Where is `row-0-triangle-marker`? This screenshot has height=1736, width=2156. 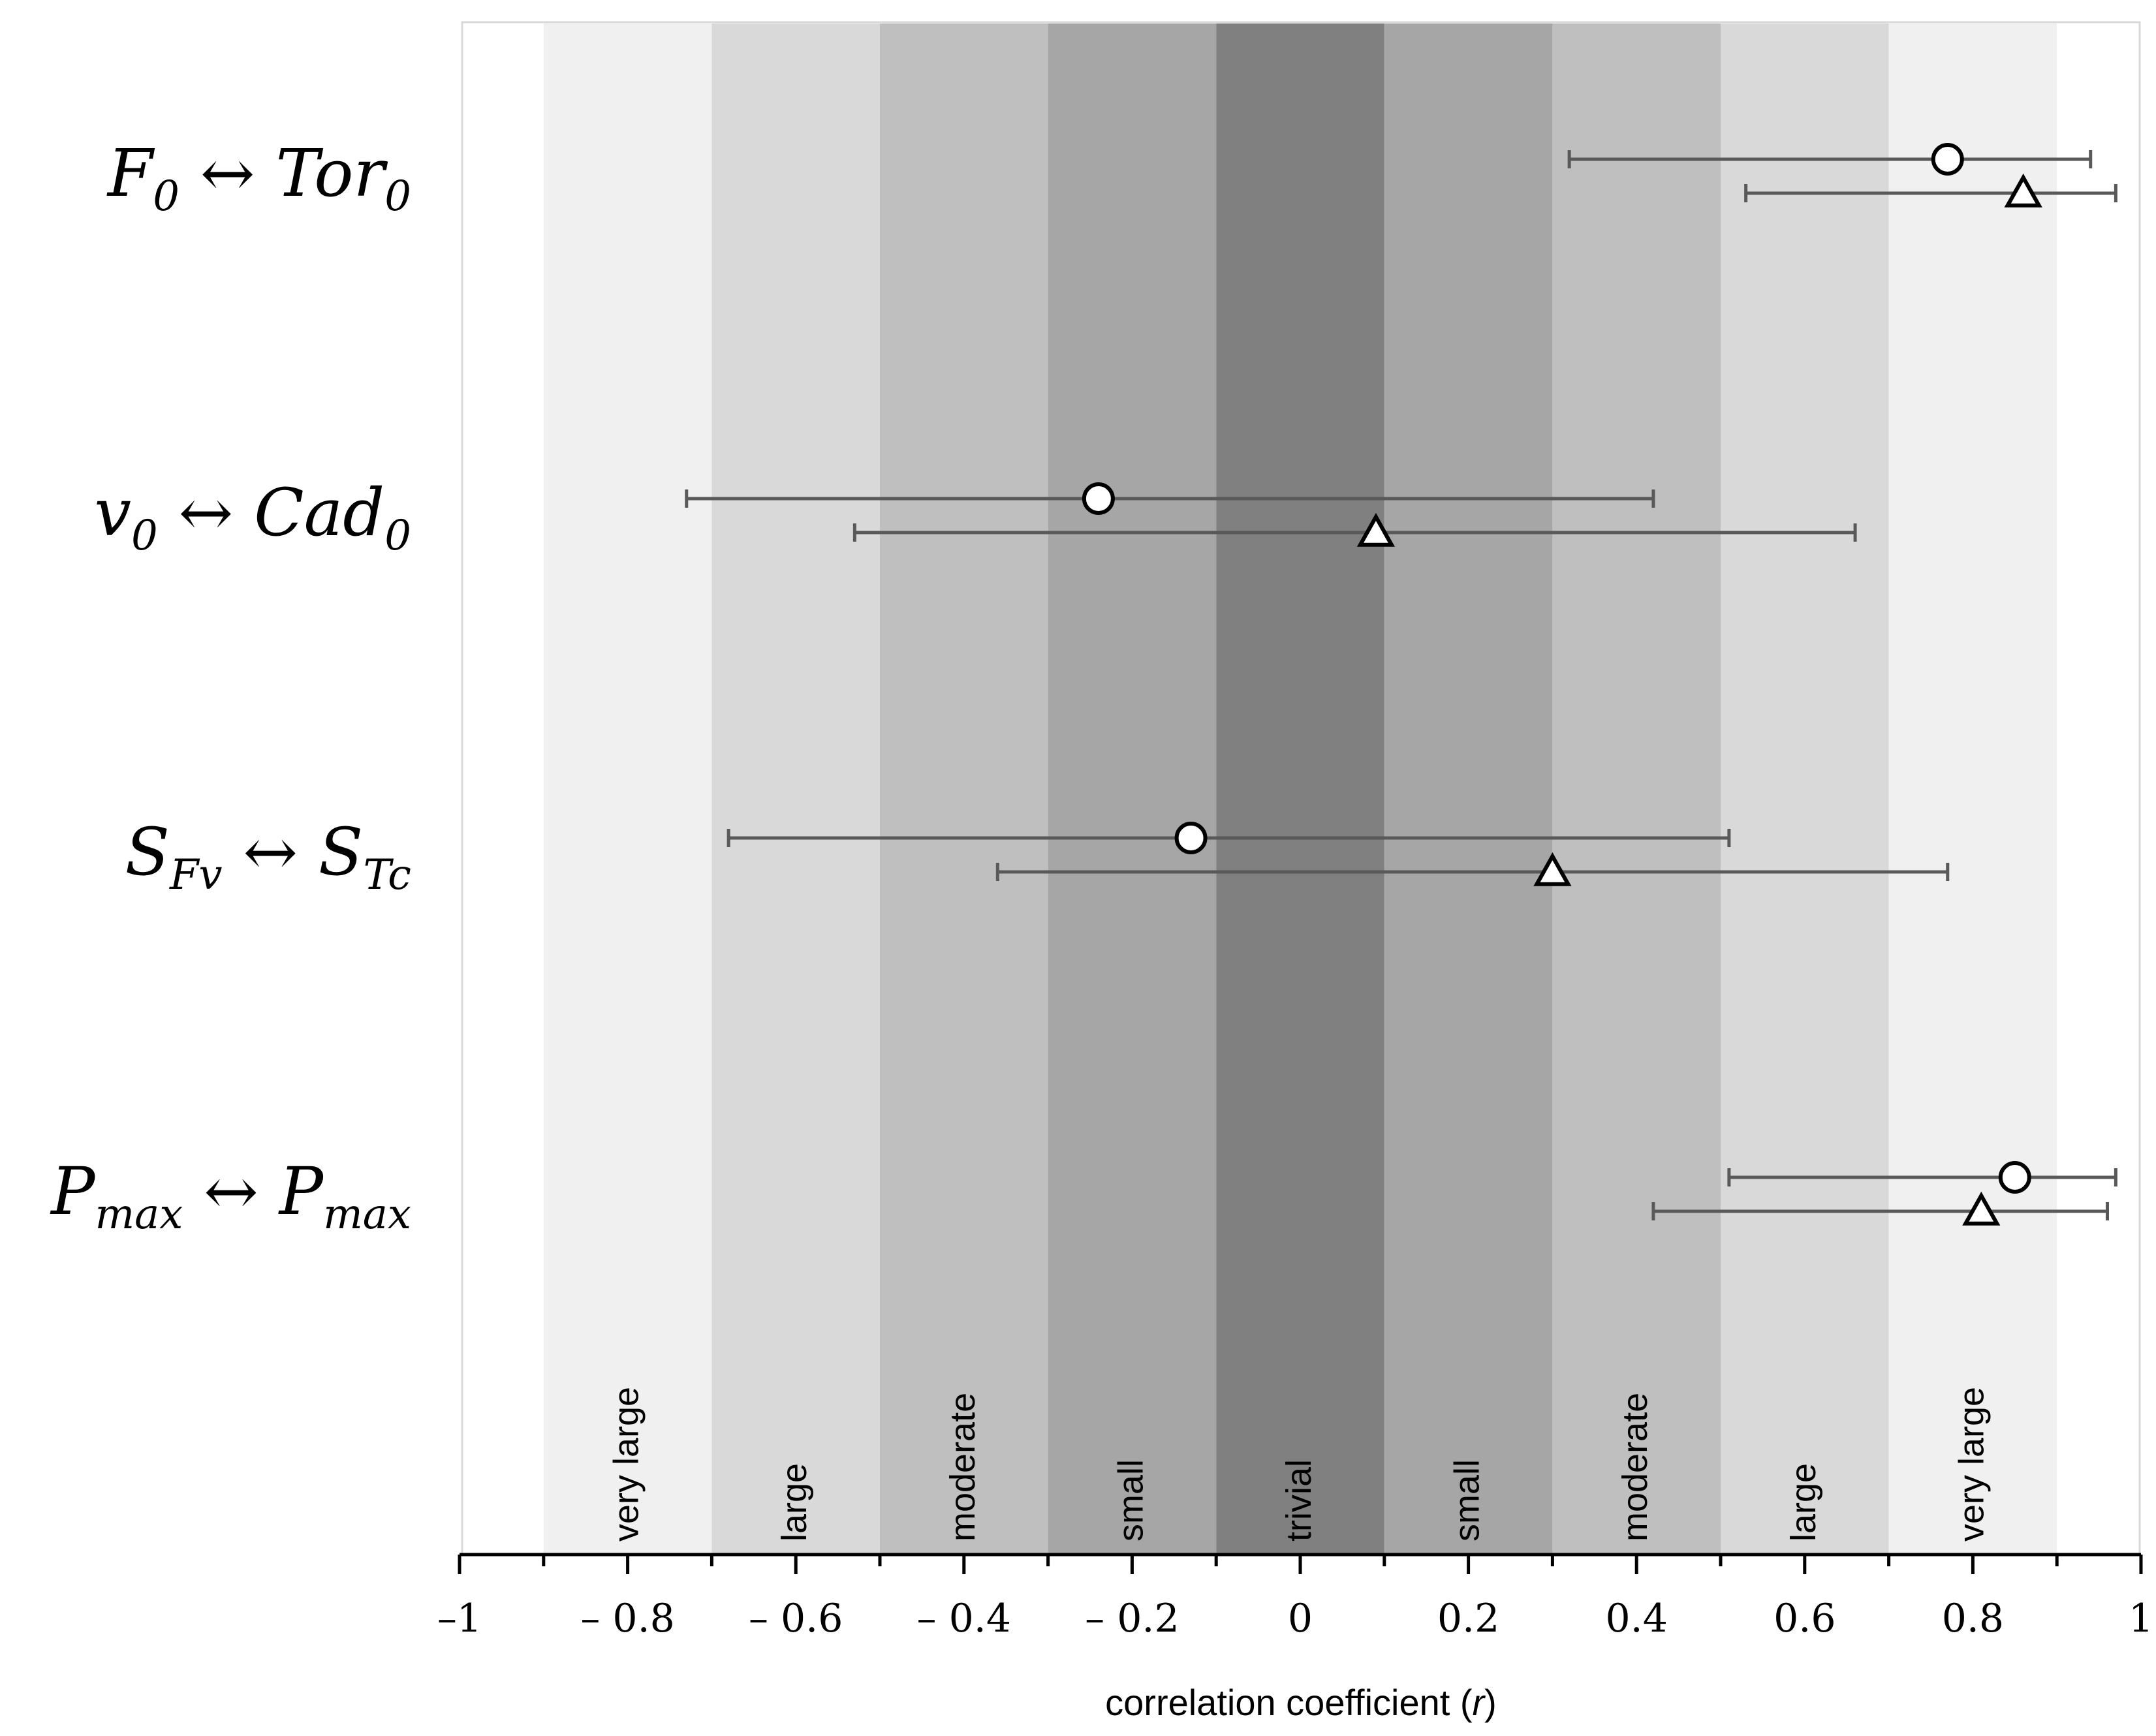 row-0-triangle-marker is located at coordinates (2023, 190).